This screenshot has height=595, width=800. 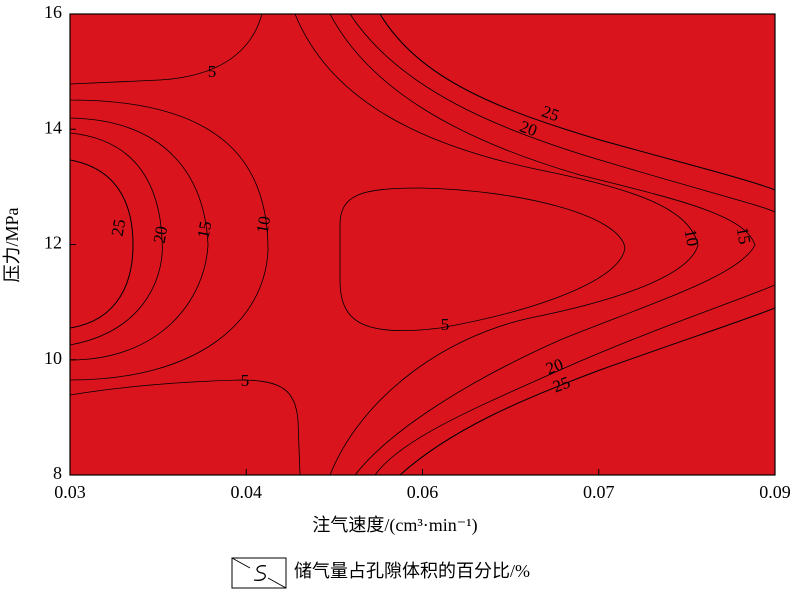 I want to click on y-axis-label: 压力/MPa, so click(x=12, y=244).